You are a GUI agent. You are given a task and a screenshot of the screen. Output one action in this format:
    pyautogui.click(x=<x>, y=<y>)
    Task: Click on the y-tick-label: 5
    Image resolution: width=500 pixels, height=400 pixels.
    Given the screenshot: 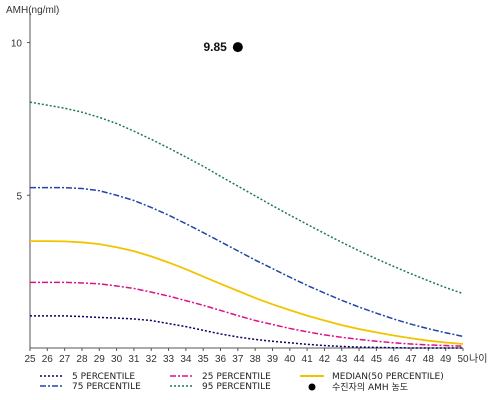 What is the action you would take?
    pyautogui.click(x=19, y=196)
    